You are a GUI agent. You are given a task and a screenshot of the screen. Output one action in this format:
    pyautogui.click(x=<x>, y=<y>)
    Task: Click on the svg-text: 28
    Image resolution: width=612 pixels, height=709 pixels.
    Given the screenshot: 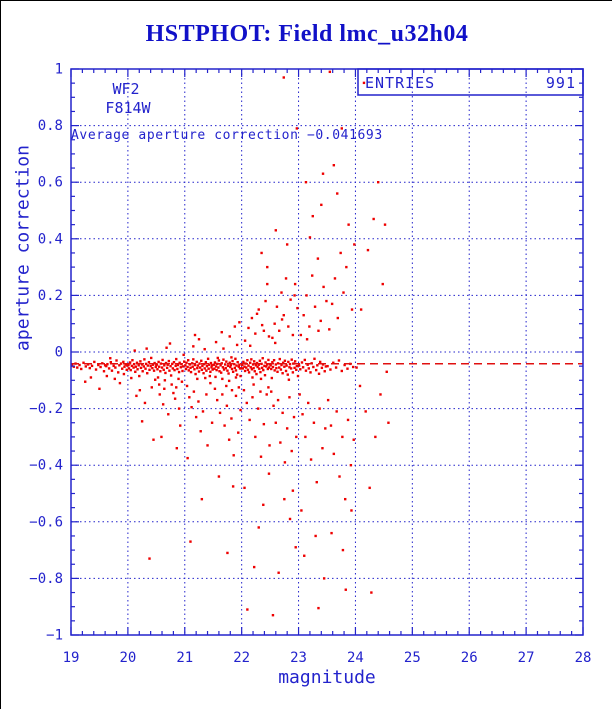 What is the action you would take?
    pyautogui.click(x=583, y=658)
    